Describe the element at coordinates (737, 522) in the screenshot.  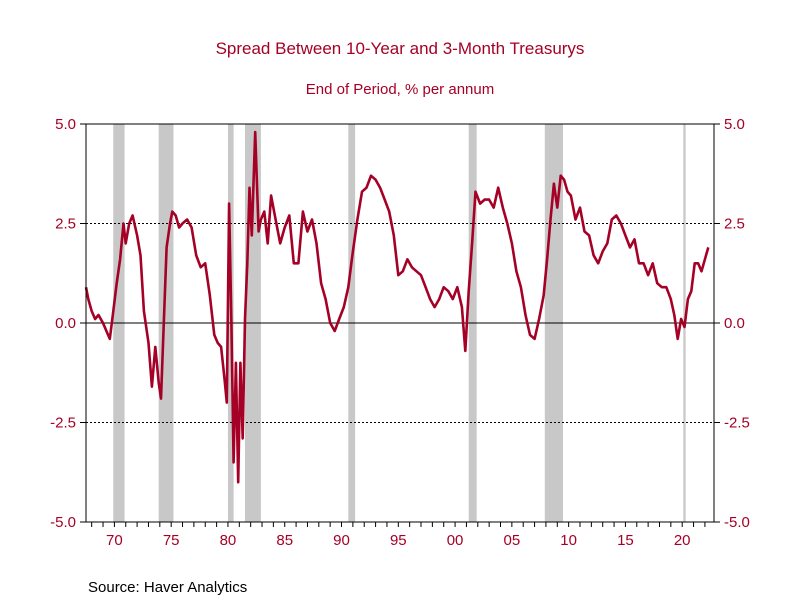
I see `y-tick-label-right-4: -5.0` at that location.